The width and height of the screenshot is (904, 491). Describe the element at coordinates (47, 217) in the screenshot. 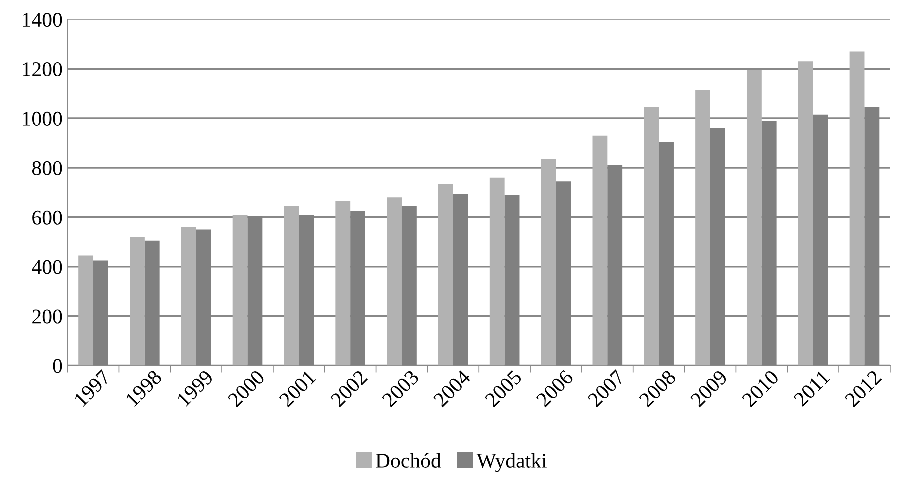

I see `y-tick-label: 600` at that location.